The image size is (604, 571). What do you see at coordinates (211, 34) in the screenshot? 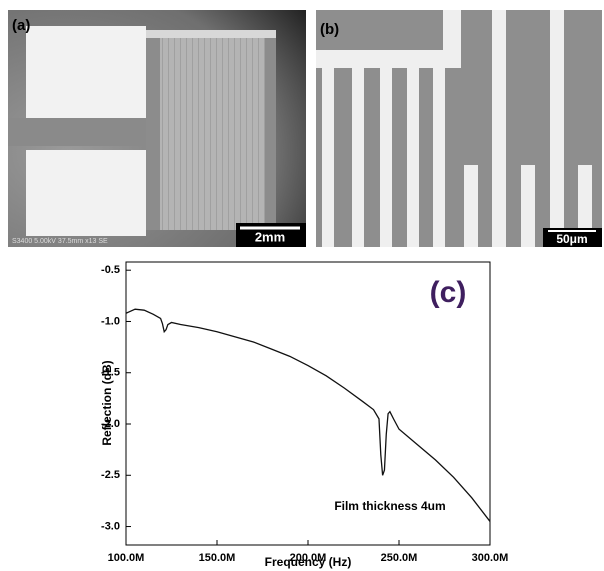
I see `frame` at bounding box center [211, 34].